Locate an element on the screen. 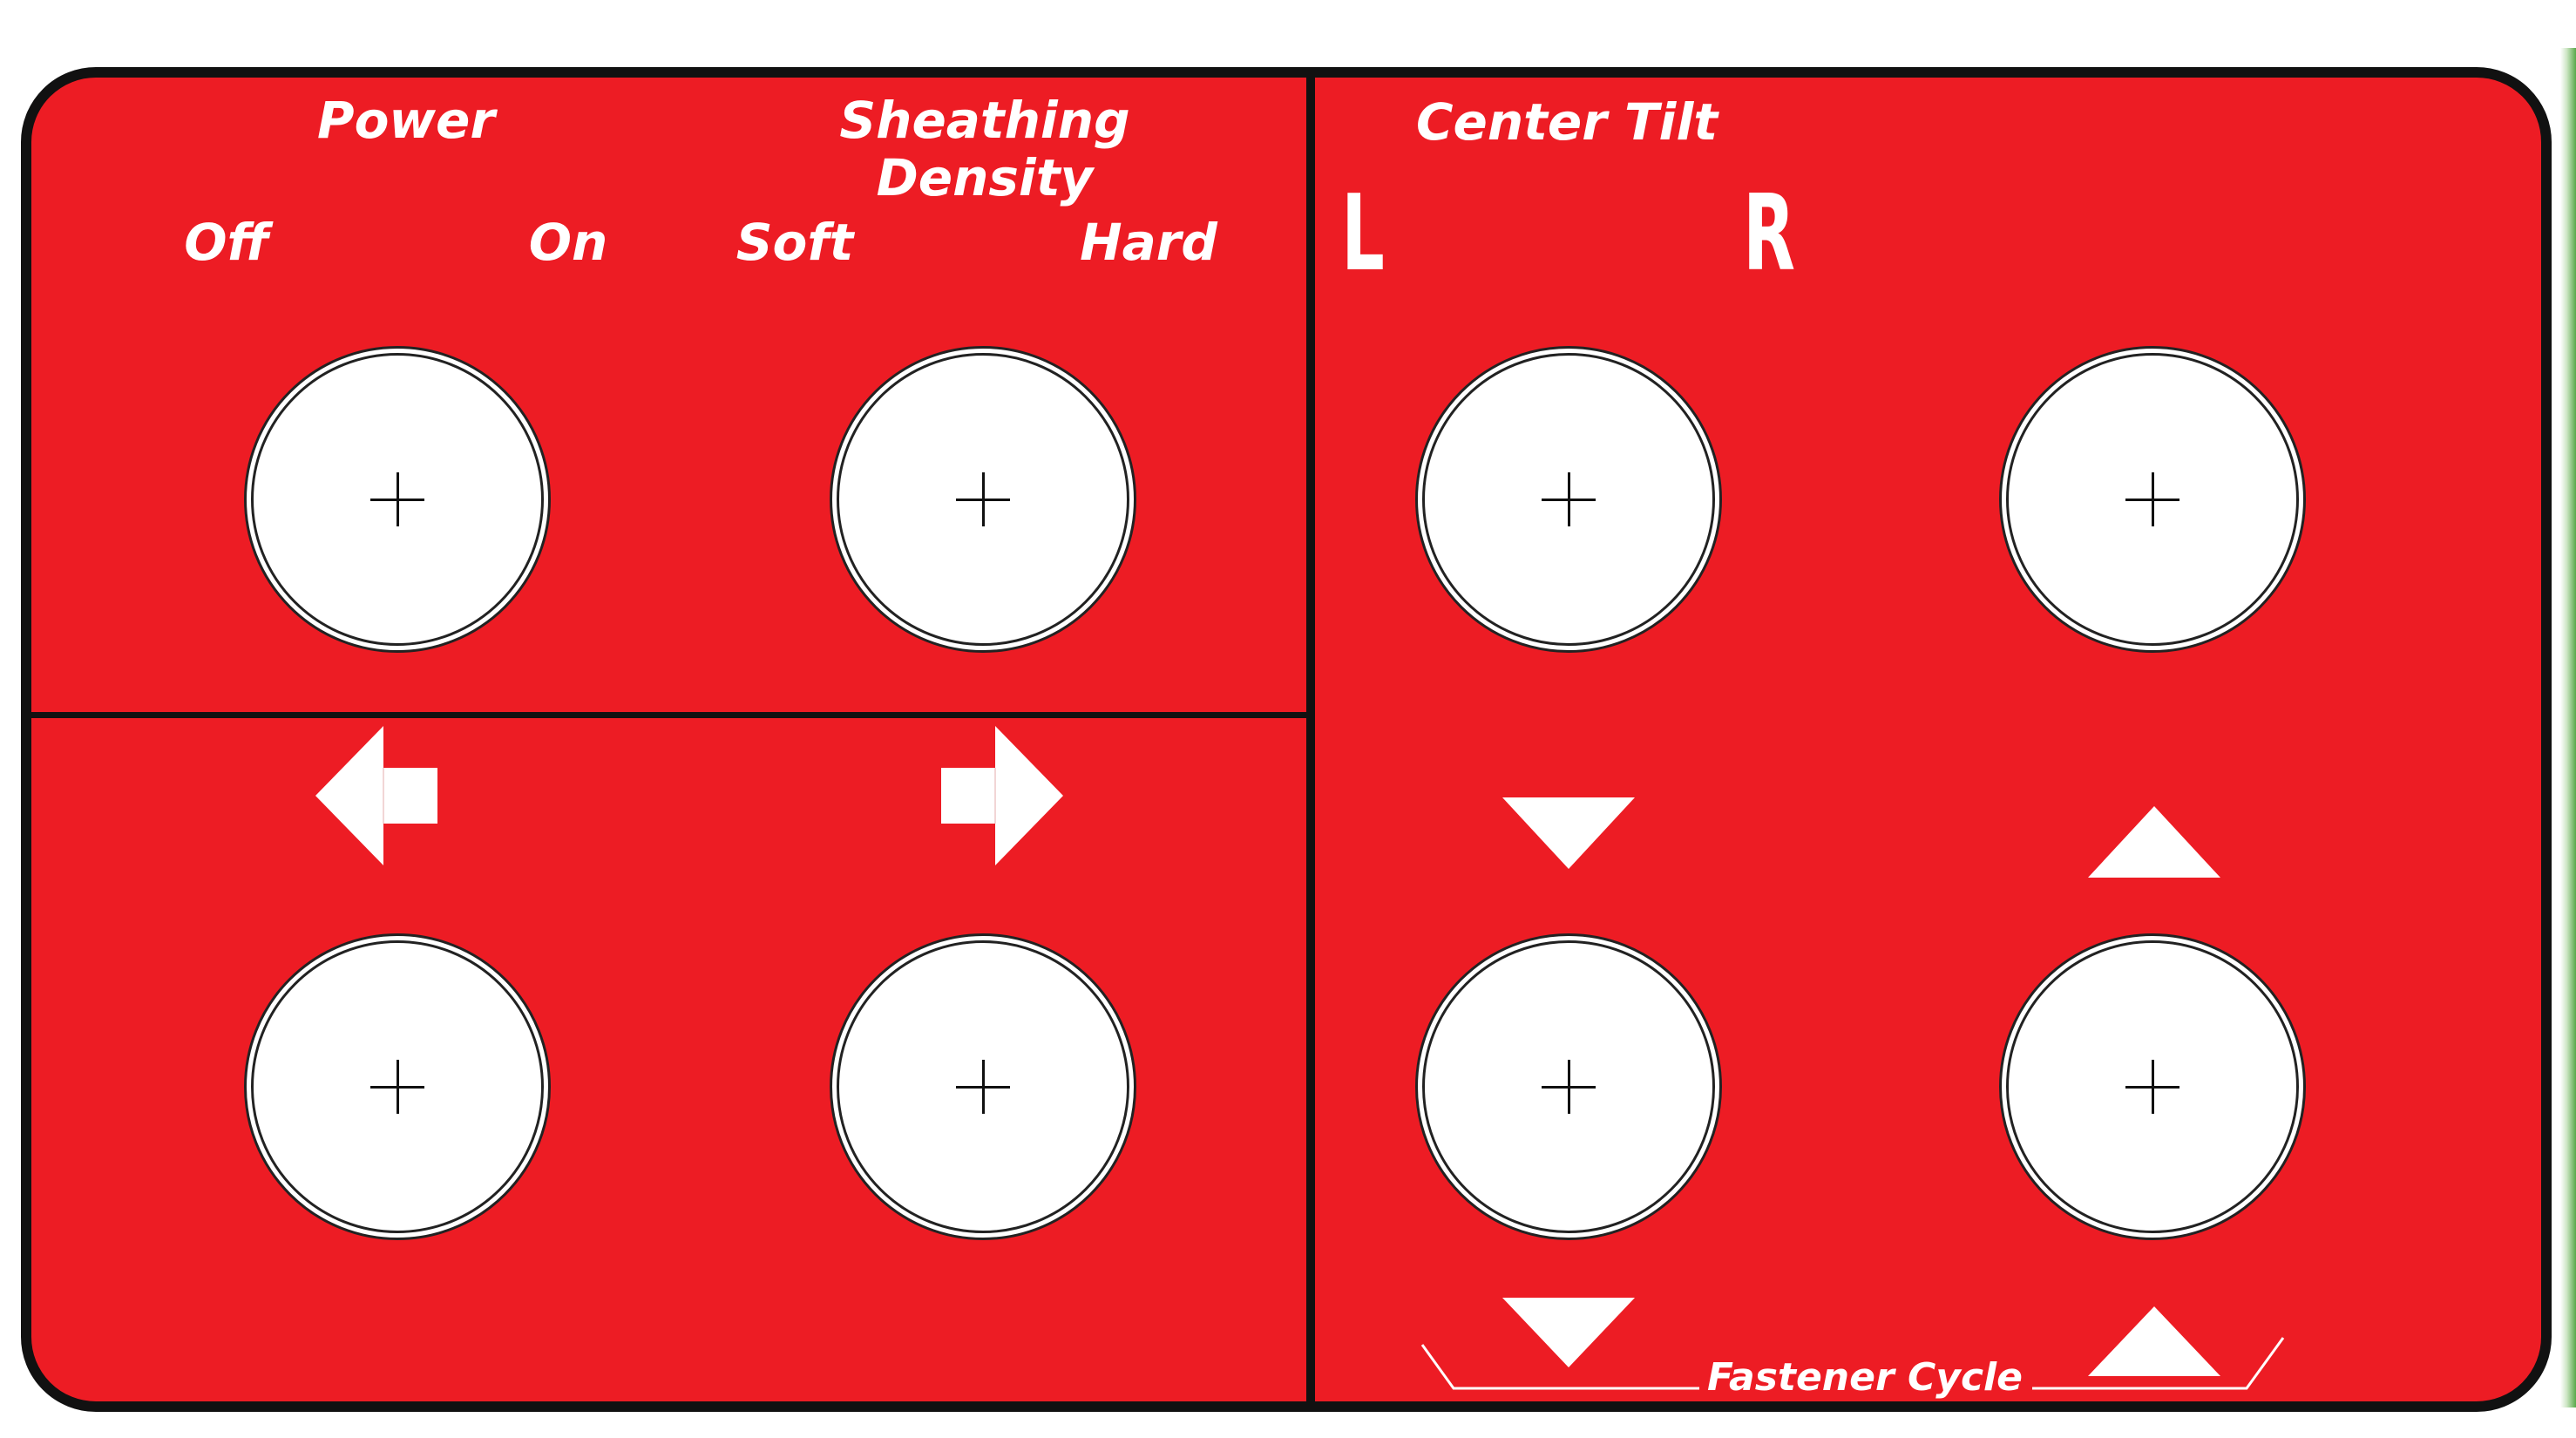 The height and width of the screenshot is (1438, 2576). fastener-cycle-label: Fastener Cycle is located at coordinates (1865, 1377).